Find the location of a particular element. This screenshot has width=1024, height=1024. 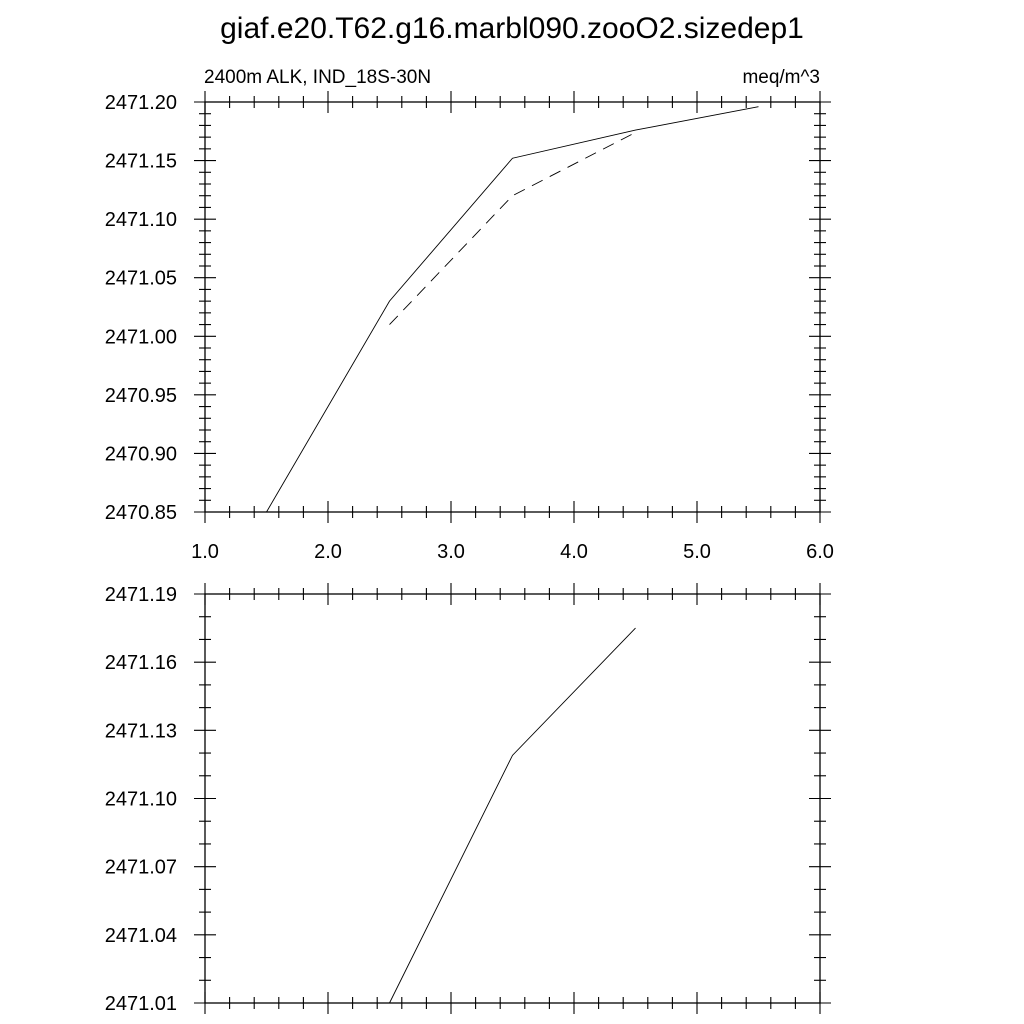

top-y-tick-label: 2470.95 is located at coordinates (141, 396).